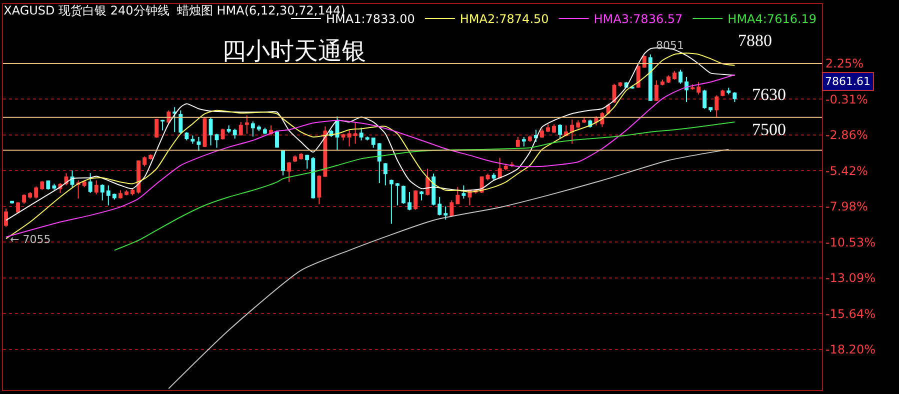 The image size is (899, 394). I want to click on y-tick-label: -5.42%, so click(846, 171).